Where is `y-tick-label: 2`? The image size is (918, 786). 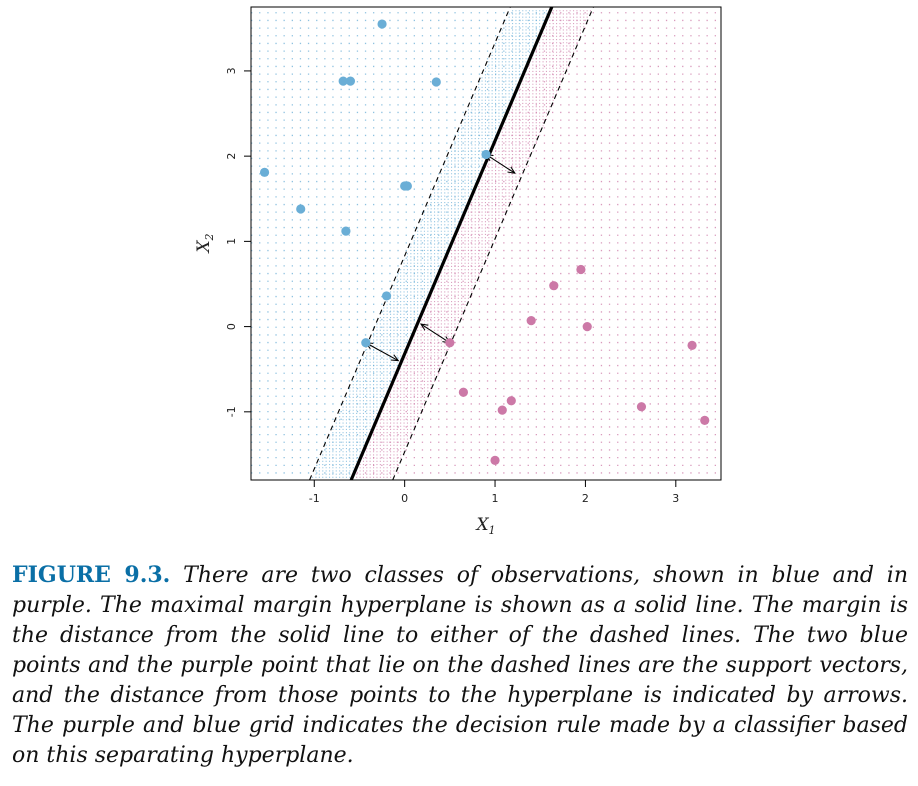 y-tick-label: 2 is located at coordinates (231, 156).